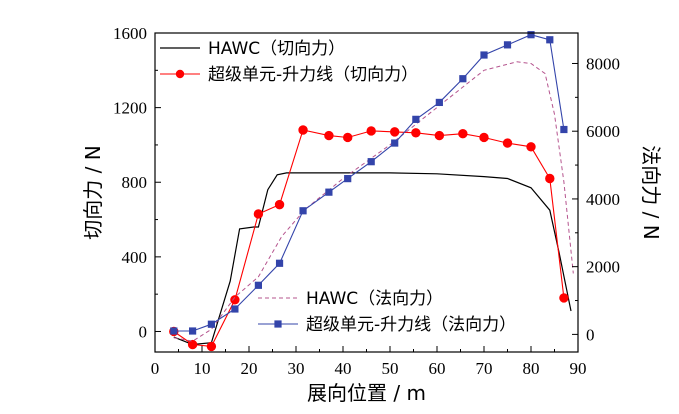 Image resolution: width=679 pixels, height=414 pixels. Describe the element at coordinates (411, 325) in the screenshot. I see `legend-label-3: 超级单元-升力线（法向力）` at that location.